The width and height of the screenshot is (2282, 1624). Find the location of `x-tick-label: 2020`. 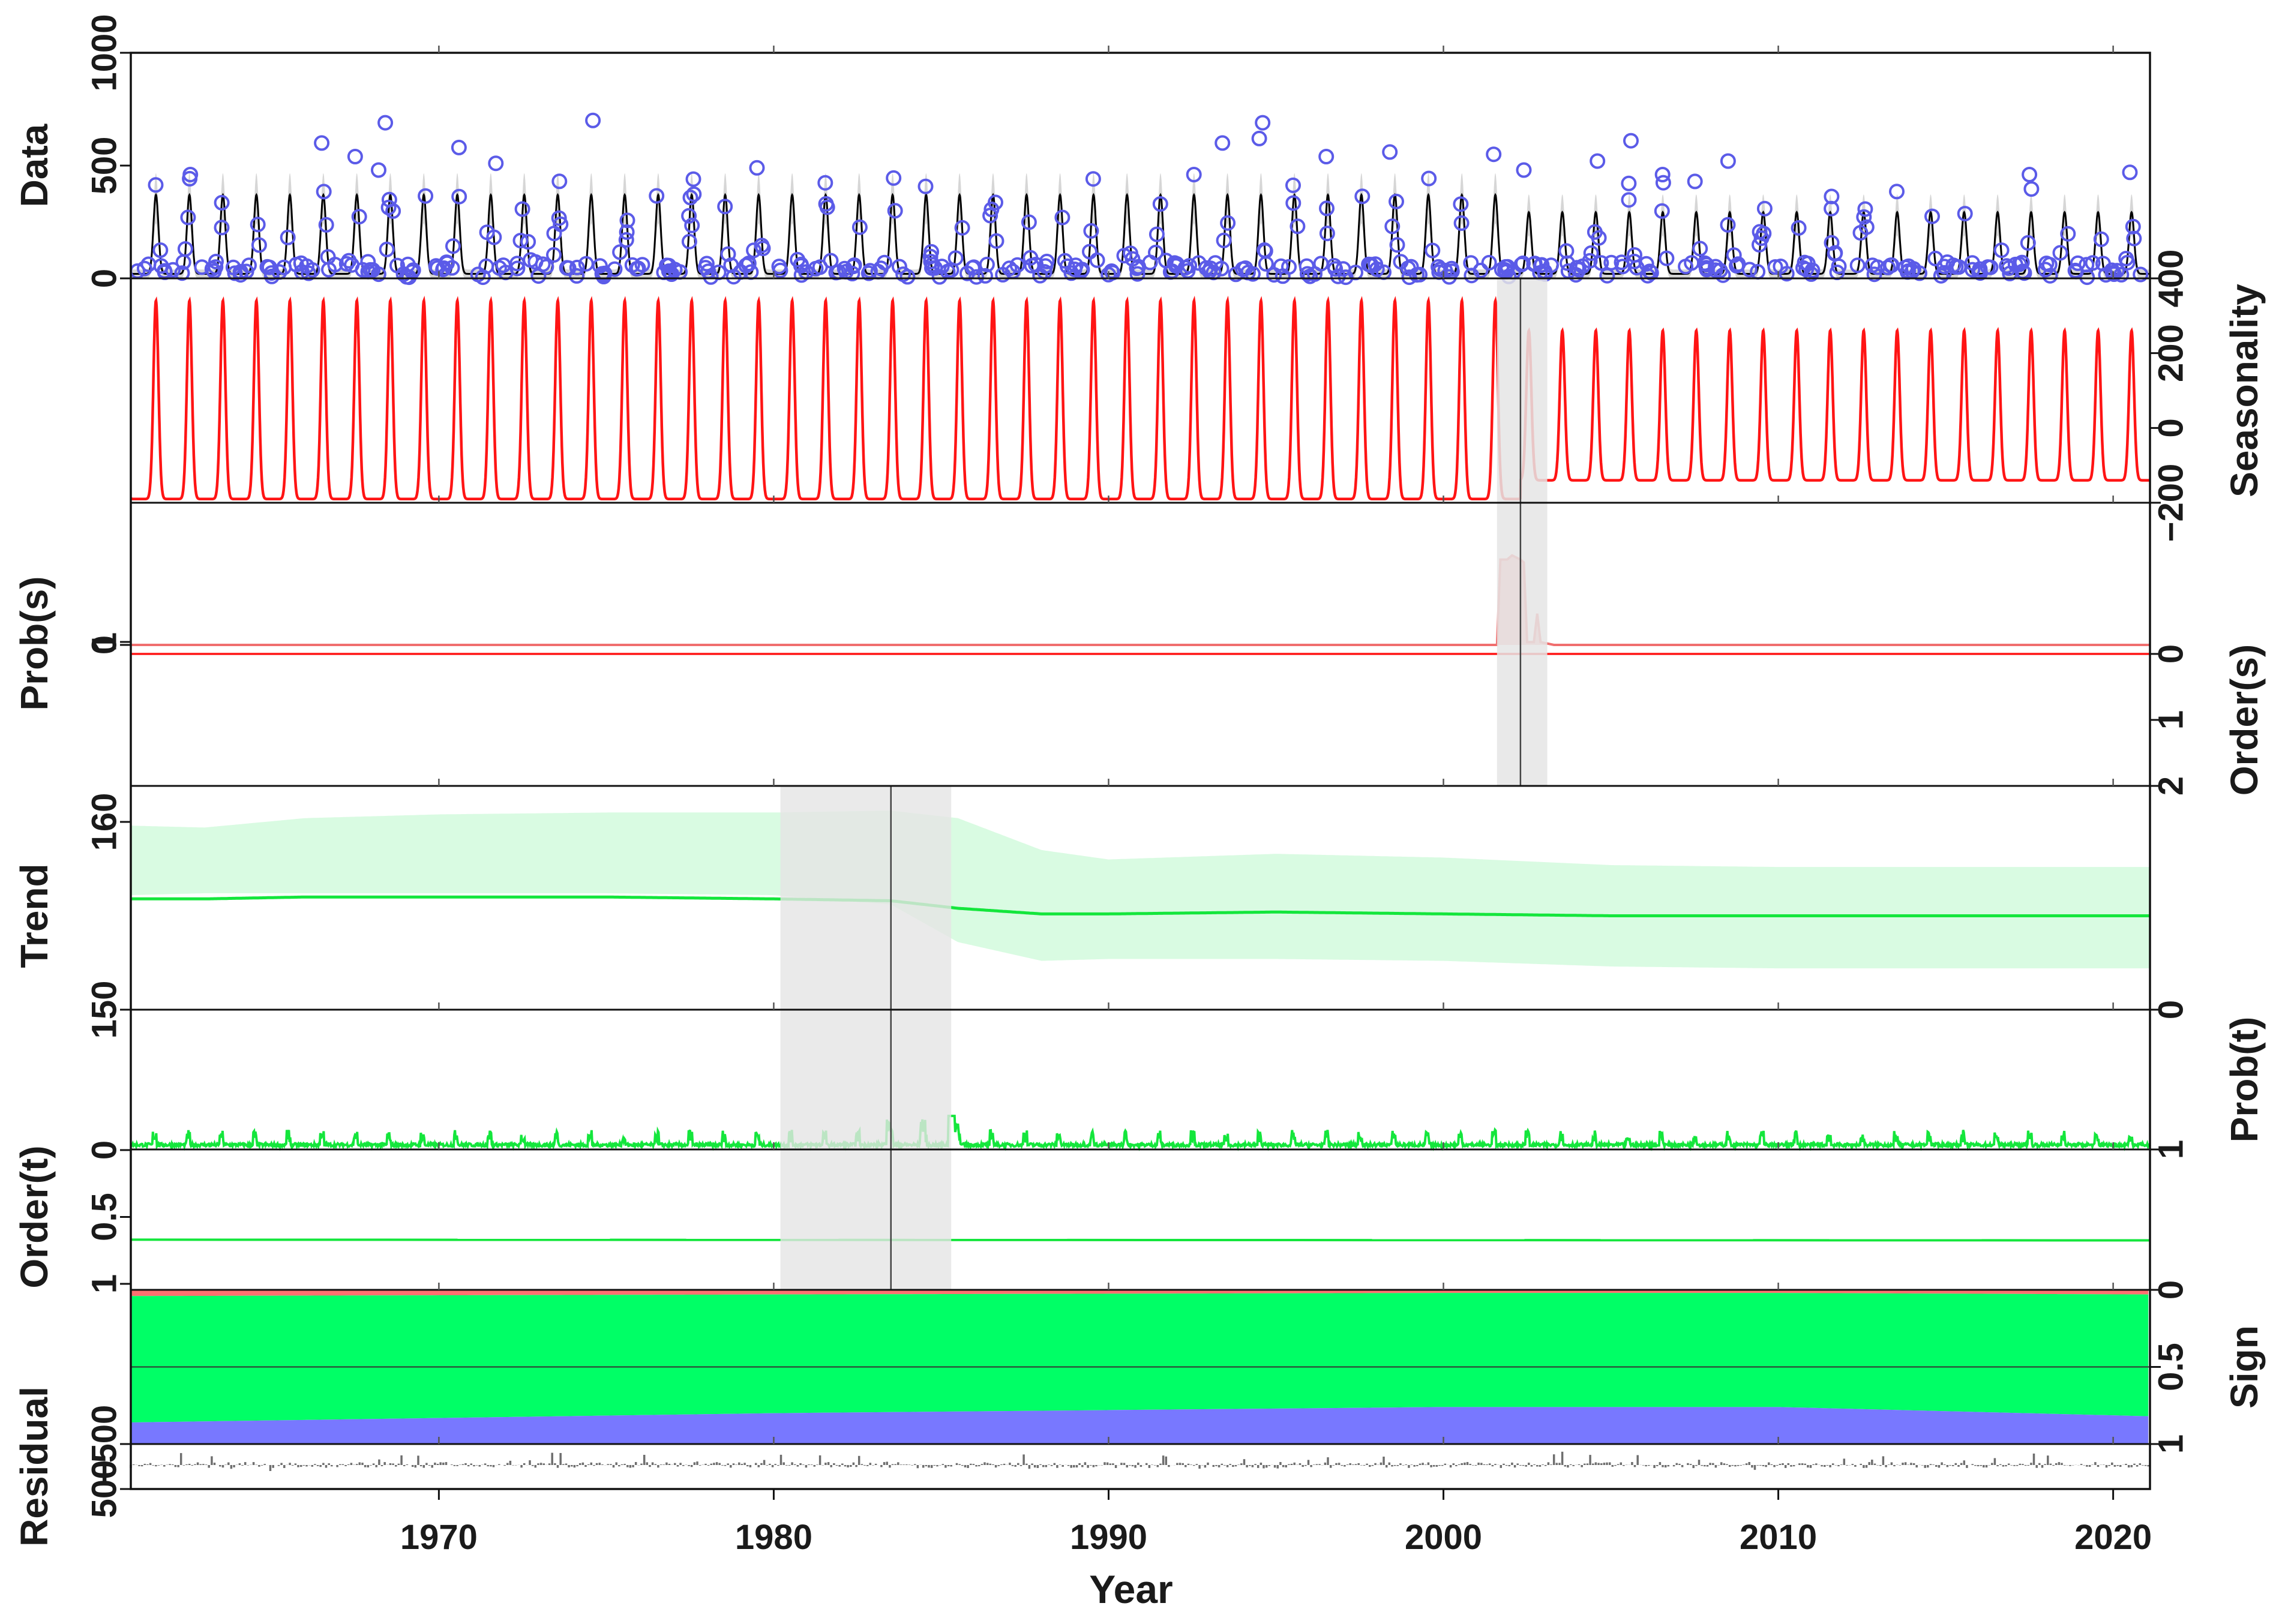

x-tick-label: 2020 is located at coordinates (2113, 1537).